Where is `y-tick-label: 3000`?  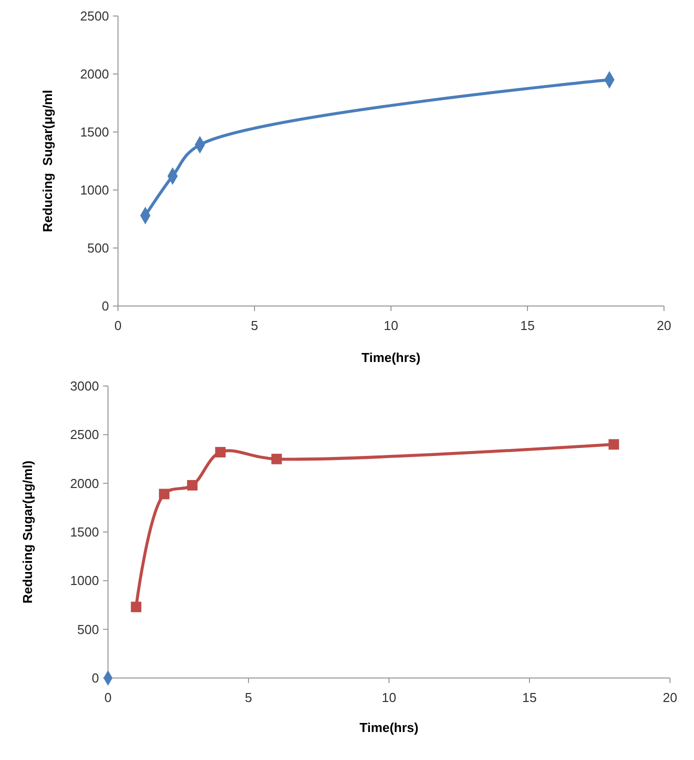
y-tick-label: 3000 is located at coordinates (84, 386).